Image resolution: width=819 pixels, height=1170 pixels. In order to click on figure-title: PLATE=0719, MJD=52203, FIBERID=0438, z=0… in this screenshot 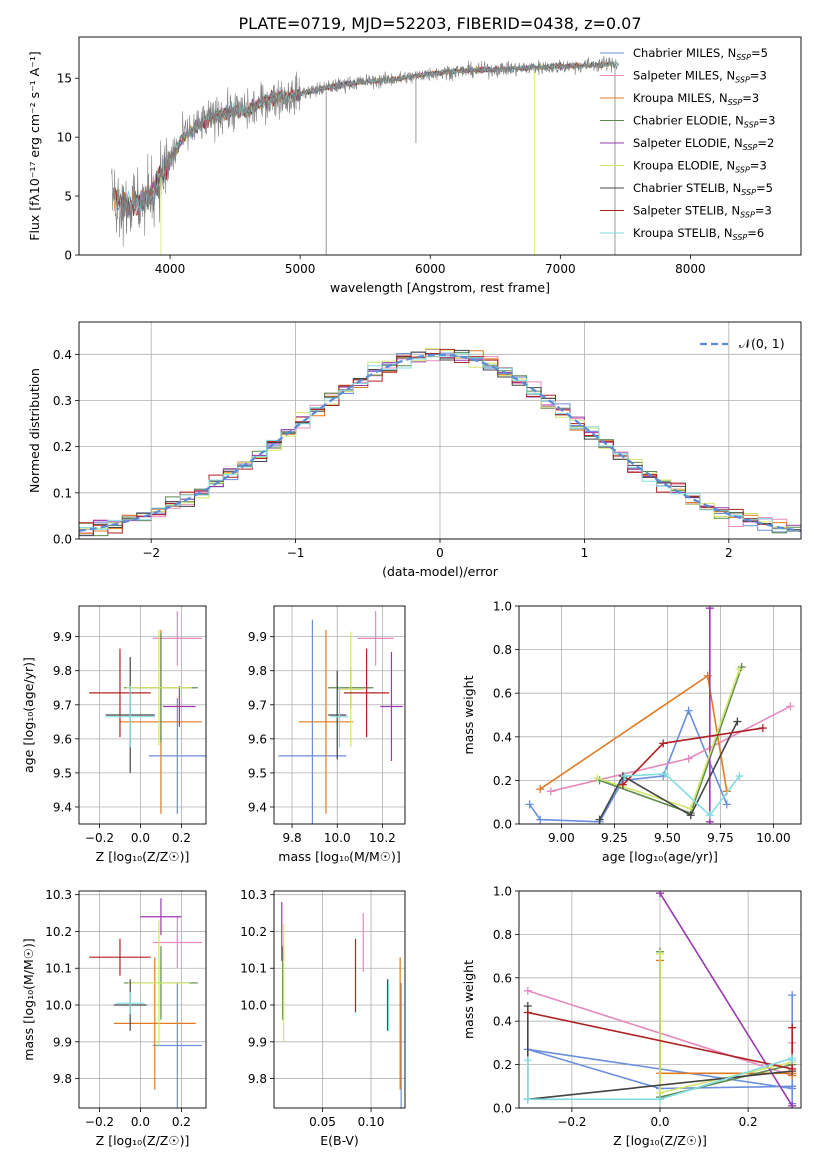, I will do `click(439, 23)`.